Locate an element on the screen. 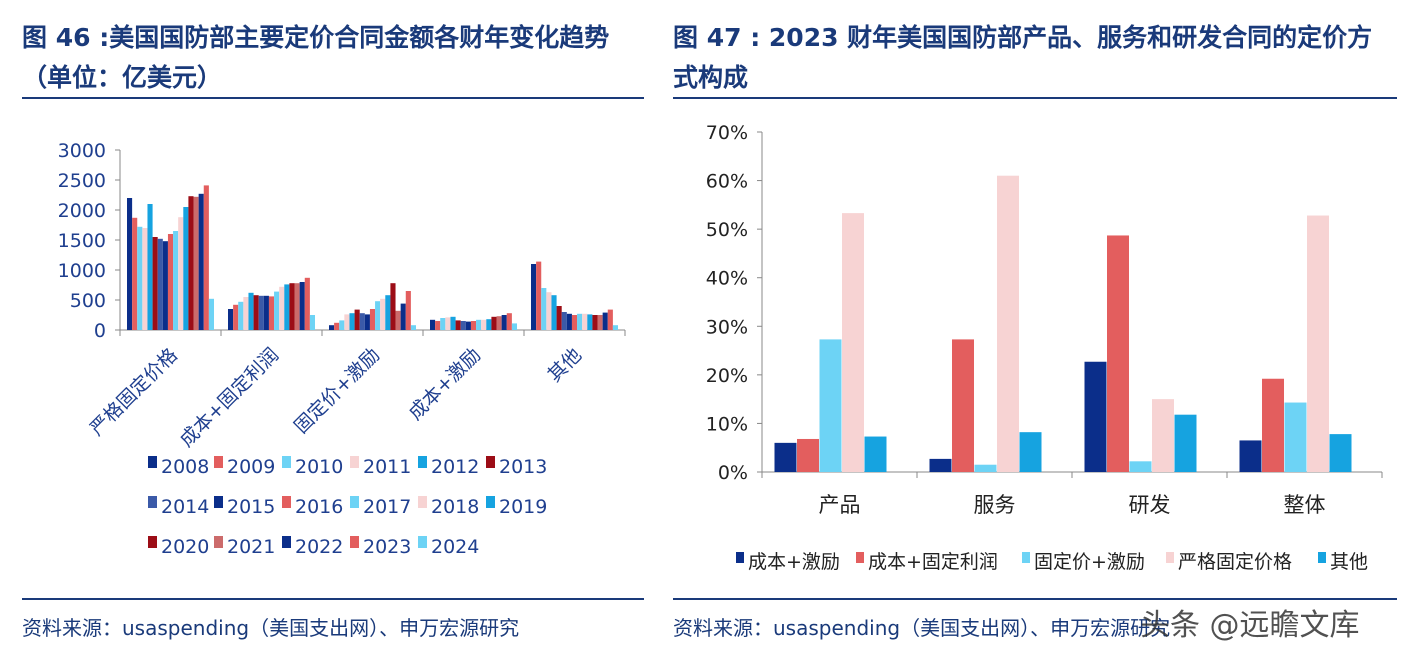 This screenshot has width=1425, height=663. legend-swatch-2008 is located at coordinates (152, 462).